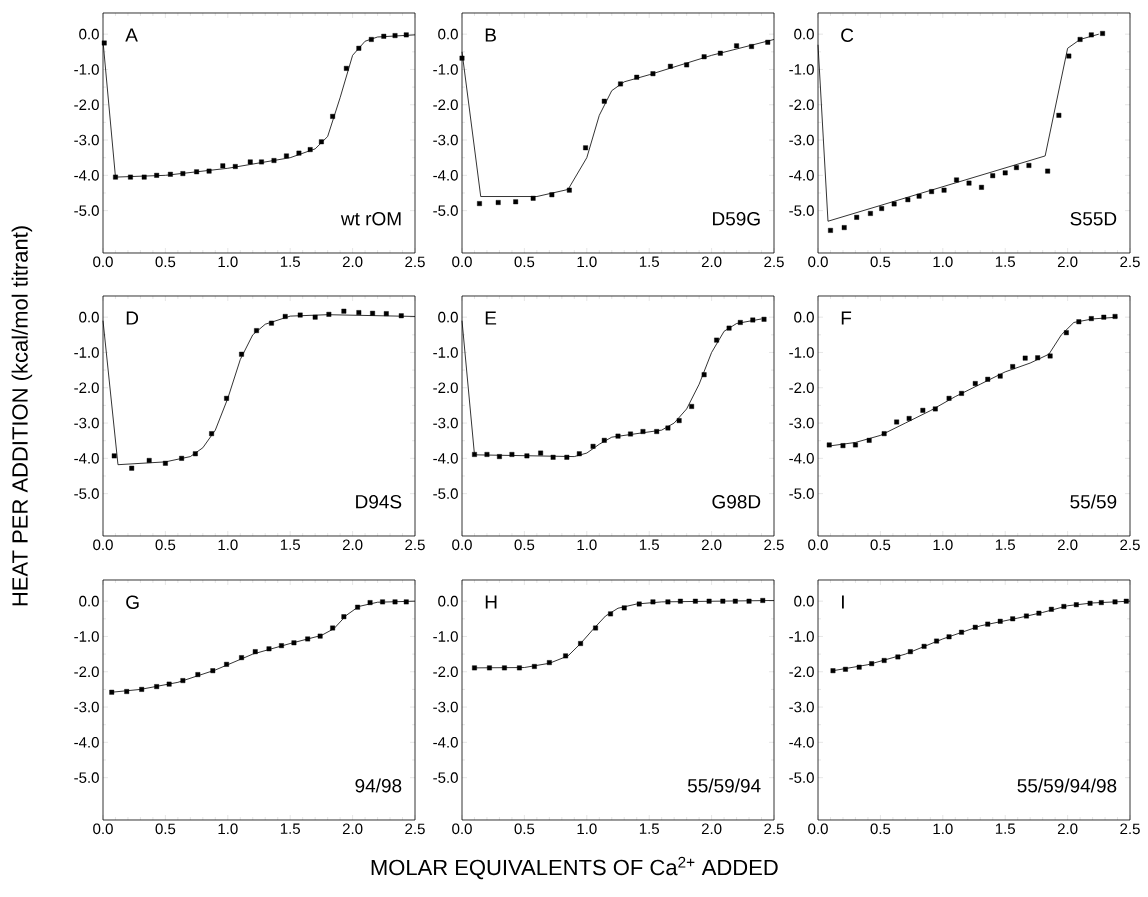  I want to click on y-axis-title: HEAT PER ADDITION (kcal/mol titrant), so click(22, 416).